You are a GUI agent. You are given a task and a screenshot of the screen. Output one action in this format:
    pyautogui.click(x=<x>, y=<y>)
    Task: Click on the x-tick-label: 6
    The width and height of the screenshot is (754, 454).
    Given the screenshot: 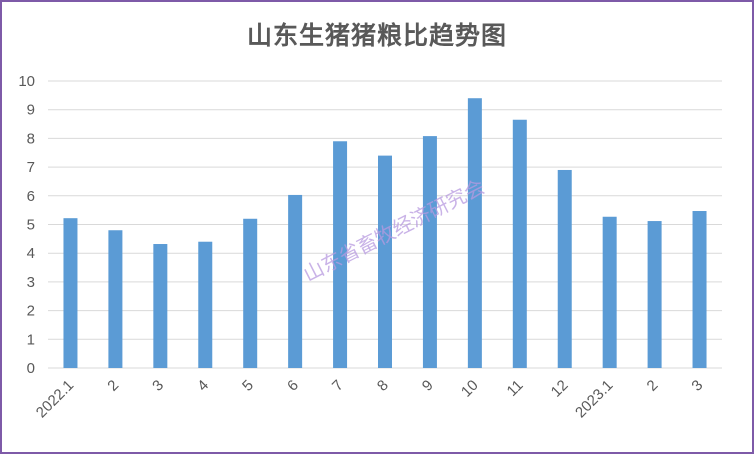 What is the action you would take?
    pyautogui.click(x=293, y=386)
    